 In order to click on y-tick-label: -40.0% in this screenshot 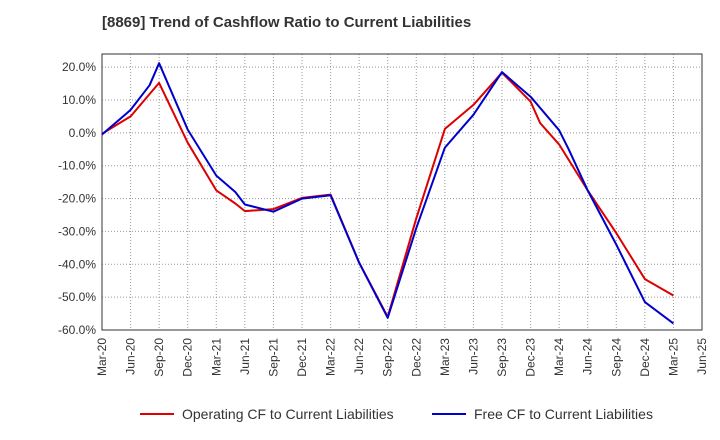, I will do `click(77, 264)`.